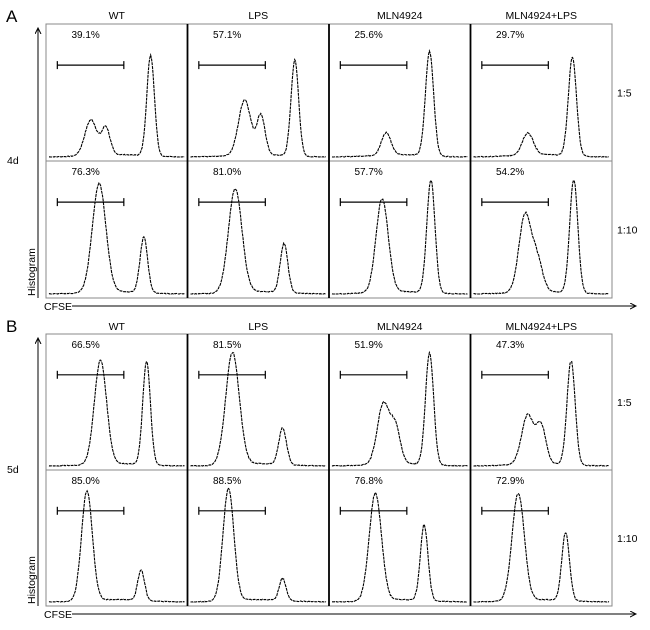 The width and height of the screenshot is (650, 630). I want to click on gate-percent-label: 81.5%, so click(227, 345).